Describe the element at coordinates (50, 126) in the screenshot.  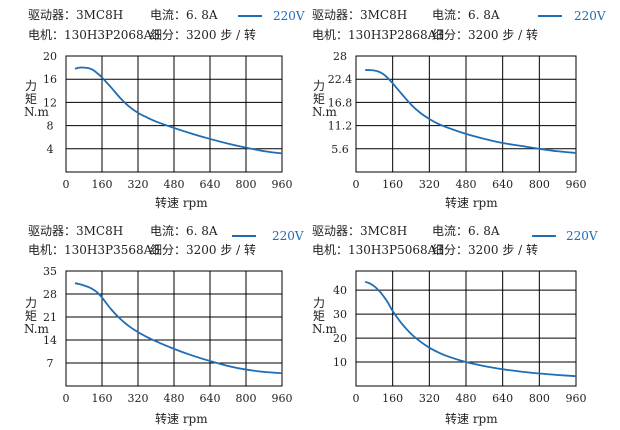
I see `y-tick-label: 8` at that location.